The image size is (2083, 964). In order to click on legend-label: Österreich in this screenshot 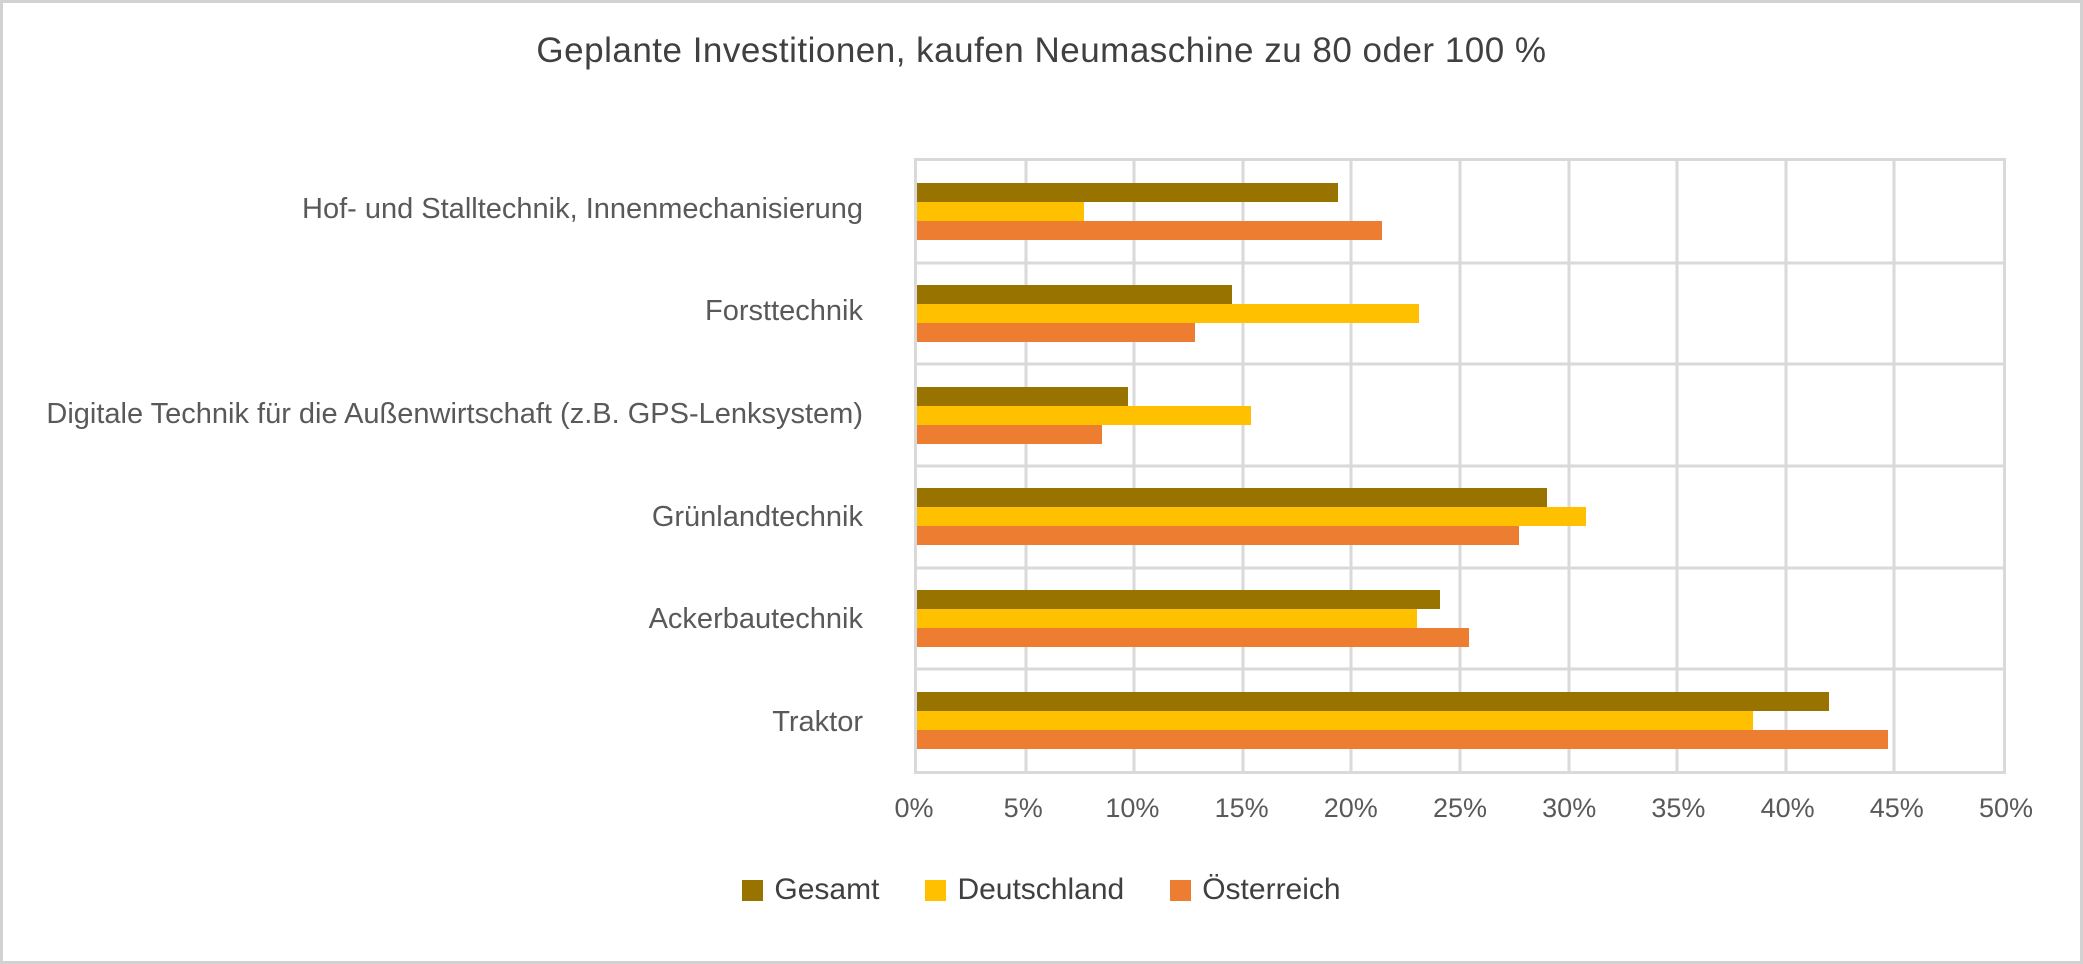, I will do `click(1271, 889)`.